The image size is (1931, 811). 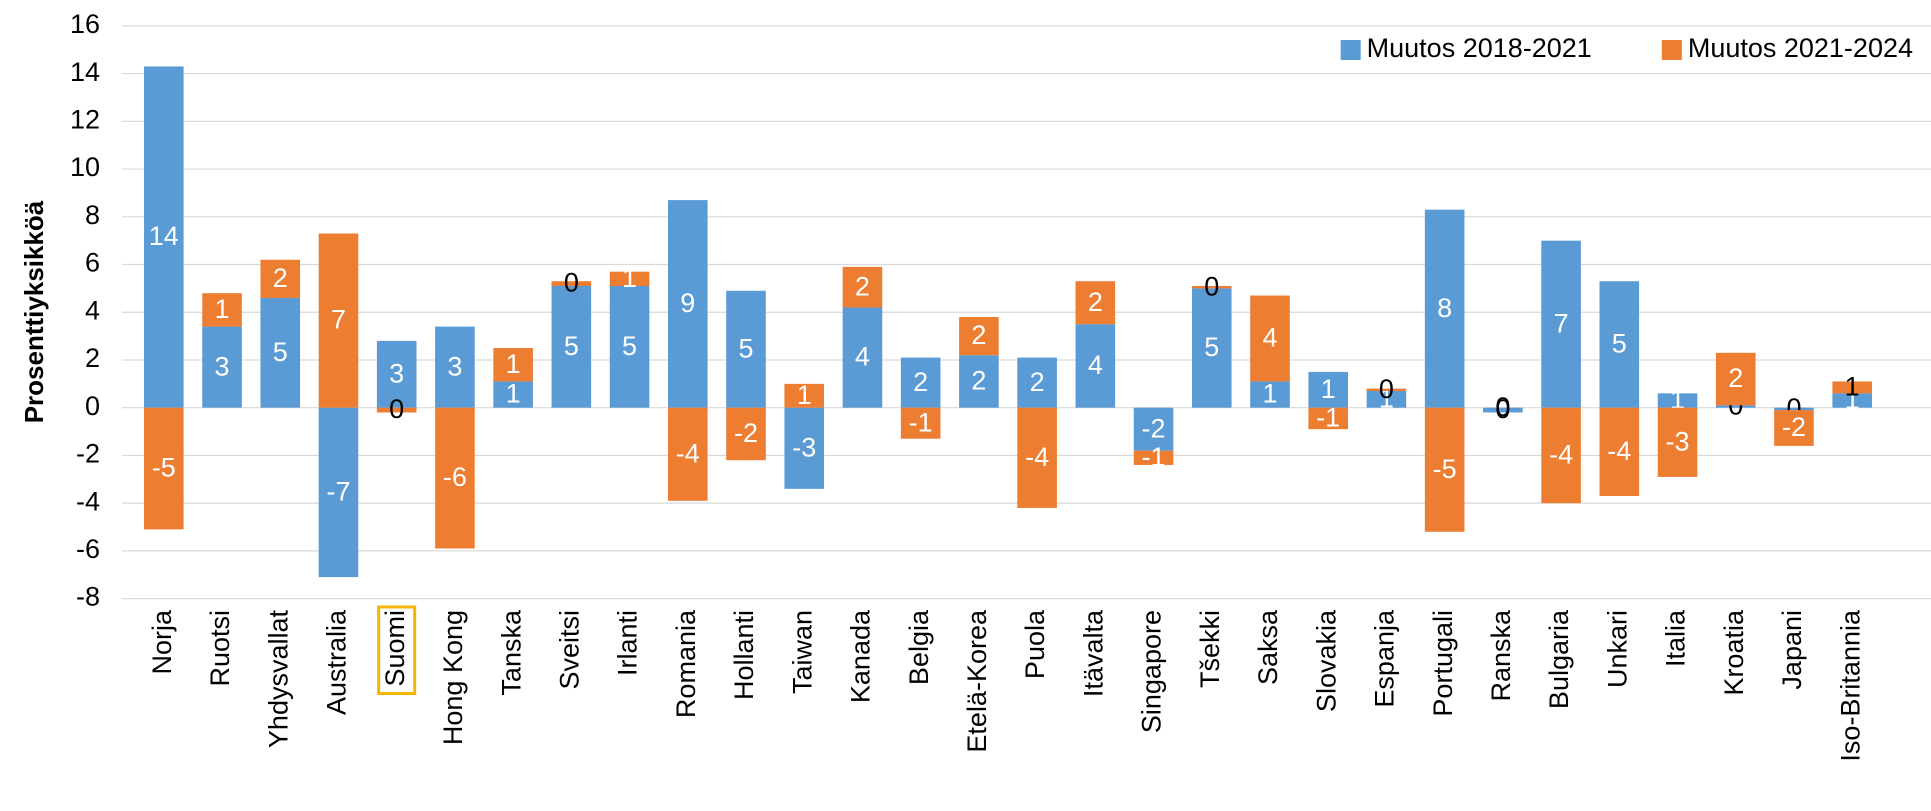 I want to click on x-tick-label: Romania, so click(x=686, y=663).